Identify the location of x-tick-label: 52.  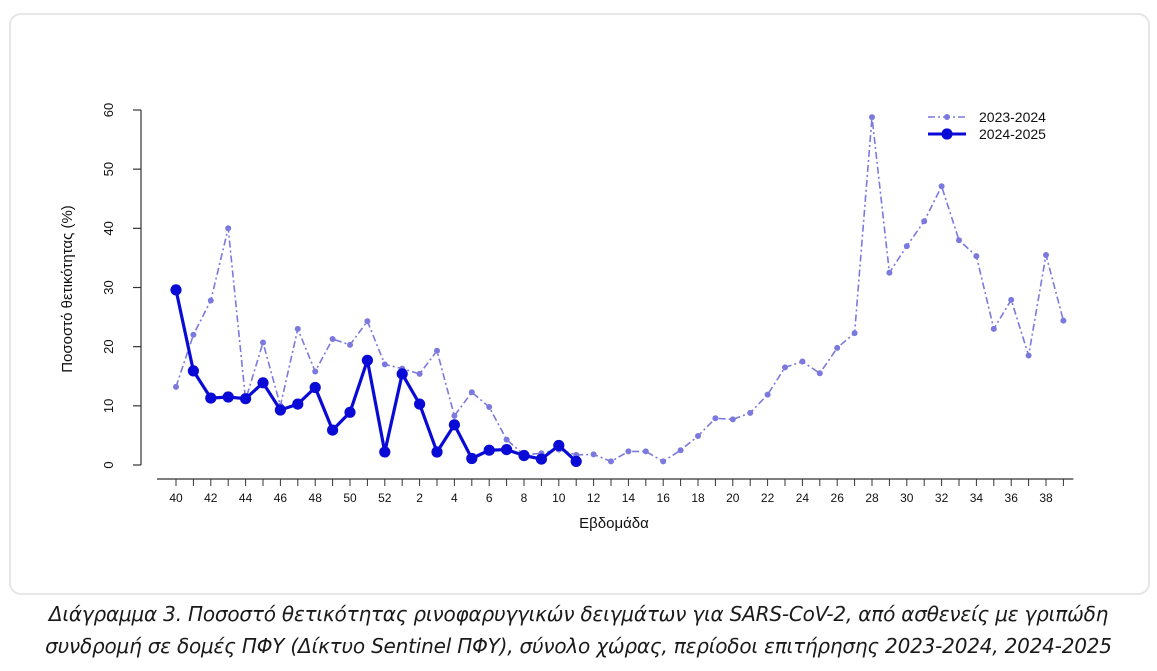
(385, 498).